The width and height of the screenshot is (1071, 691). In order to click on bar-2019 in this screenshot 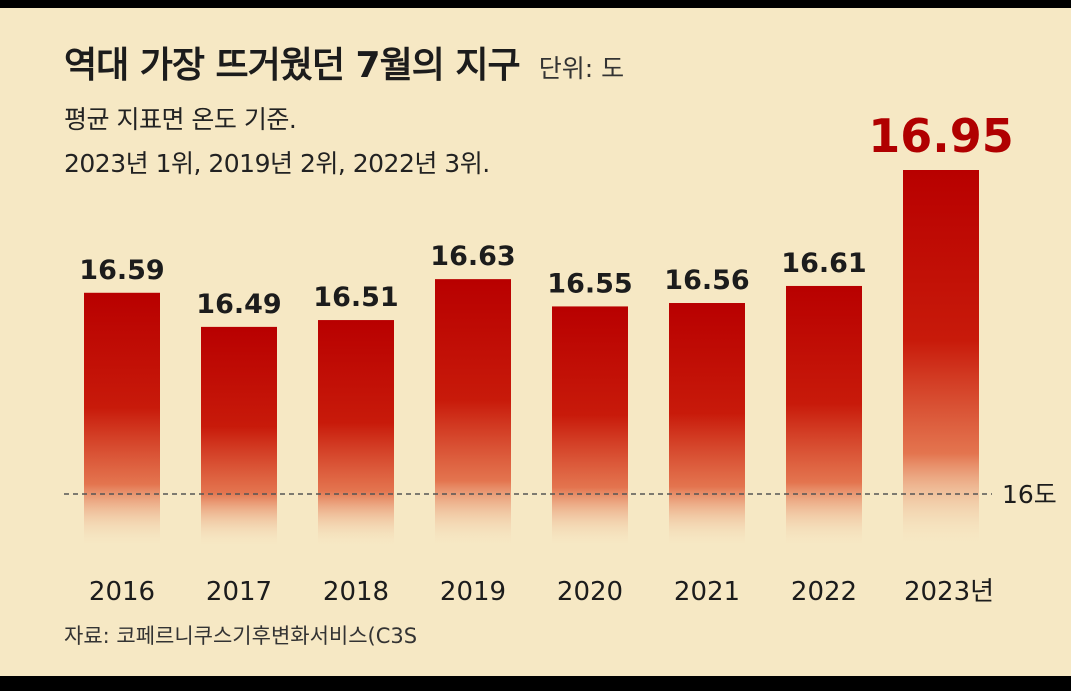, I will do `click(473, 413)`.